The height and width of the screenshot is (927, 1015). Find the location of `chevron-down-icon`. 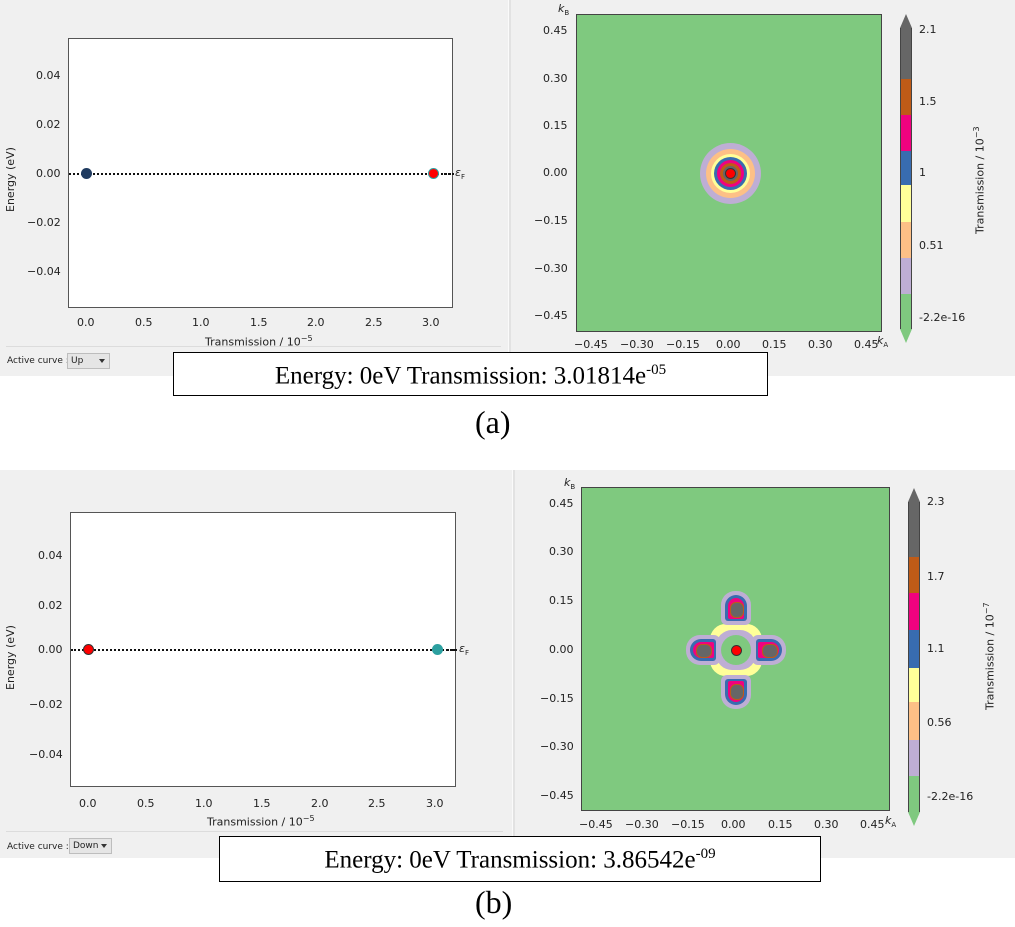

chevron-down-icon is located at coordinates (102, 361).